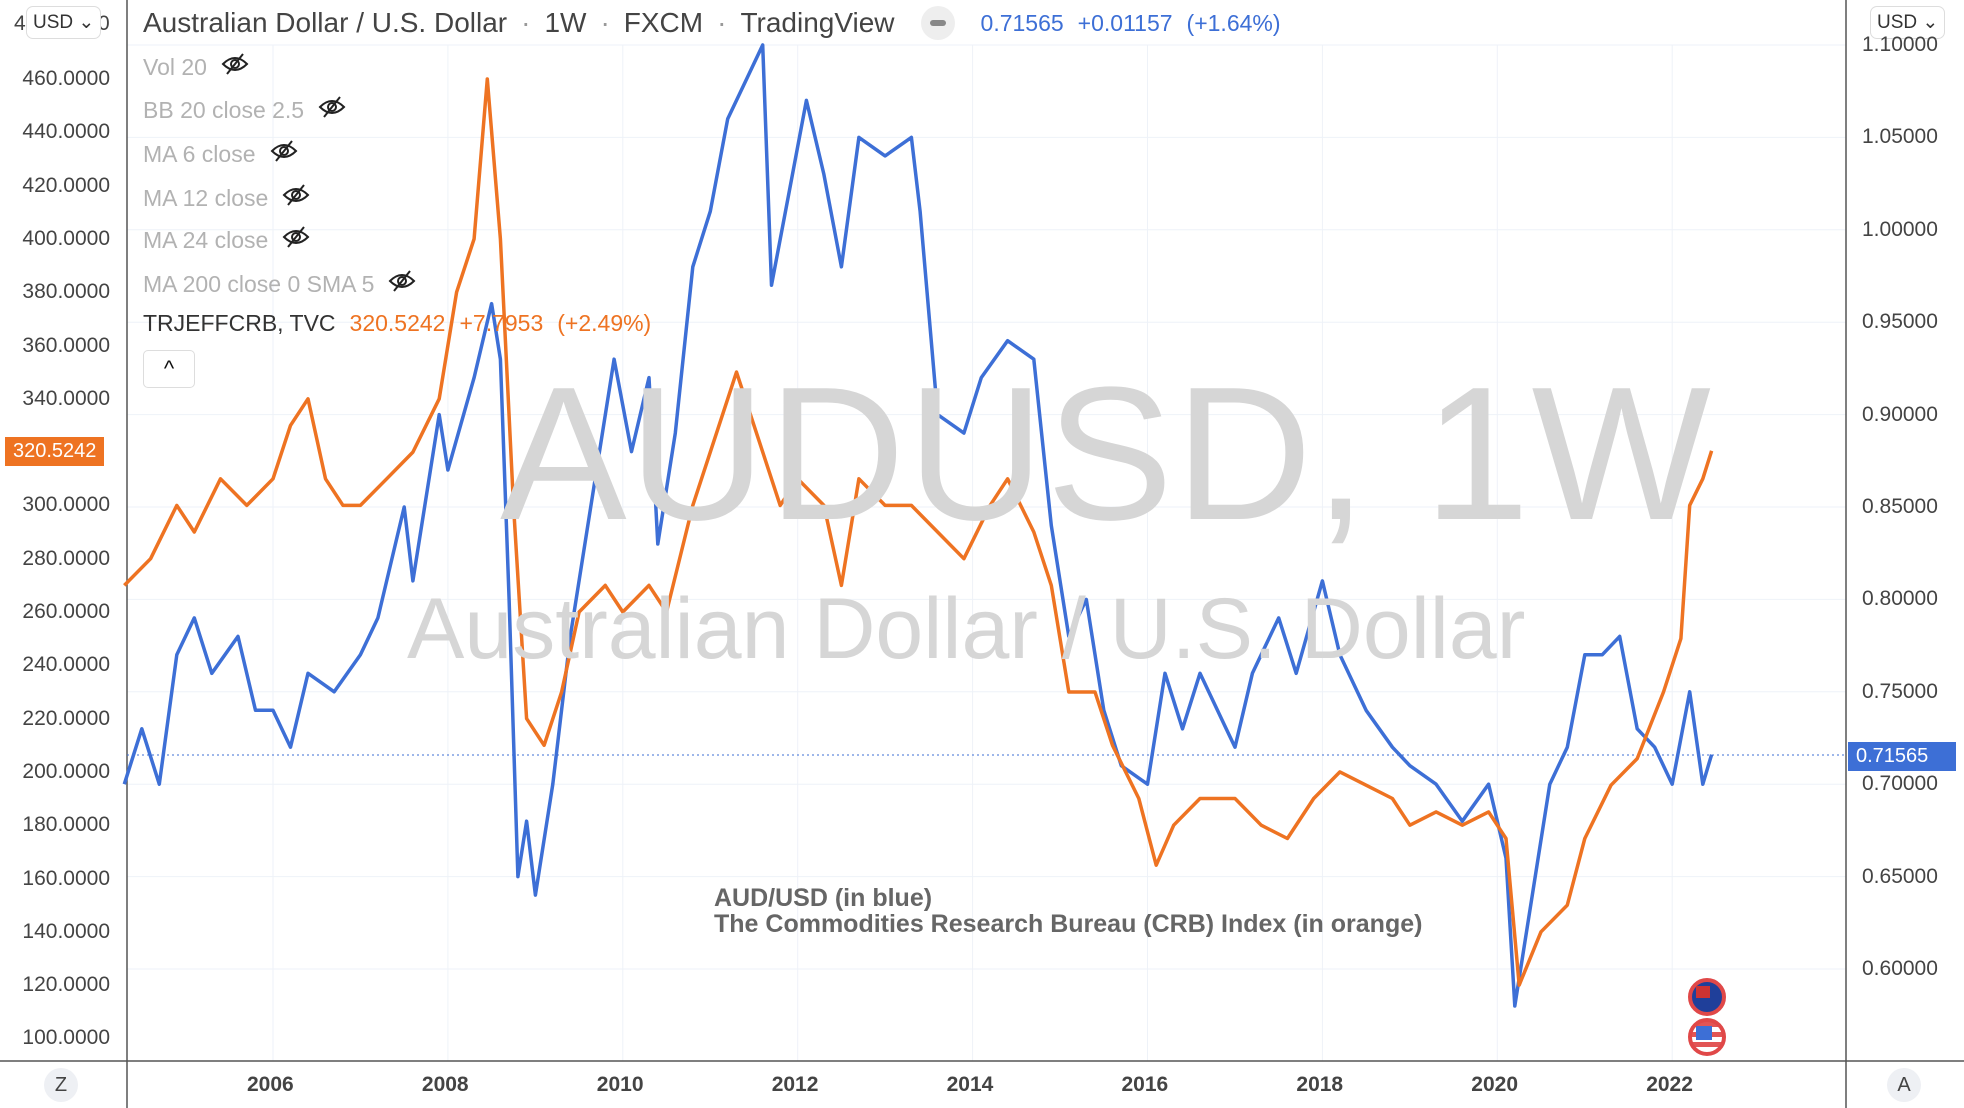 The width and height of the screenshot is (1964, 1108). What do you see at coordinates (66, 771) in the screenshot?
I see `left-axis-tick: 200.0000` at bounding box center [66, 771].